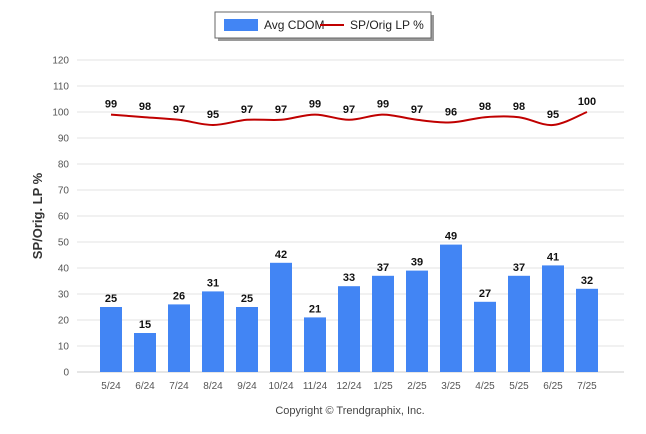  What do you see at coordinates (66, 373) in the screenshot?
I see `y-tick-label: 0` at bounding box center [66, 373].